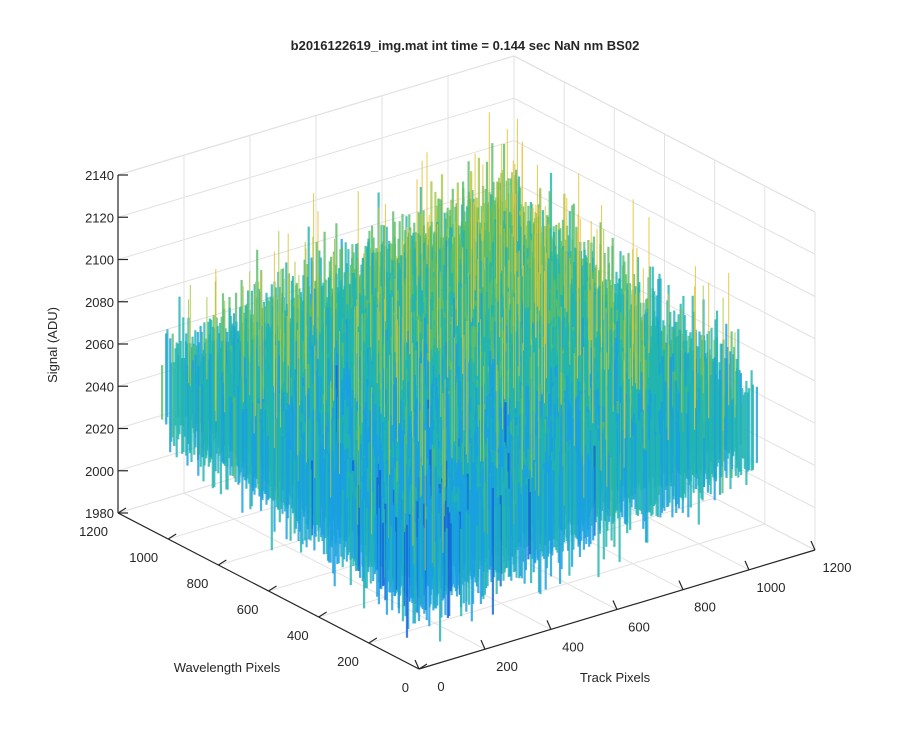 The height and width of the screenshot is (755, 900). I want to click on z-tick-label: 1980, so click(99, 513).